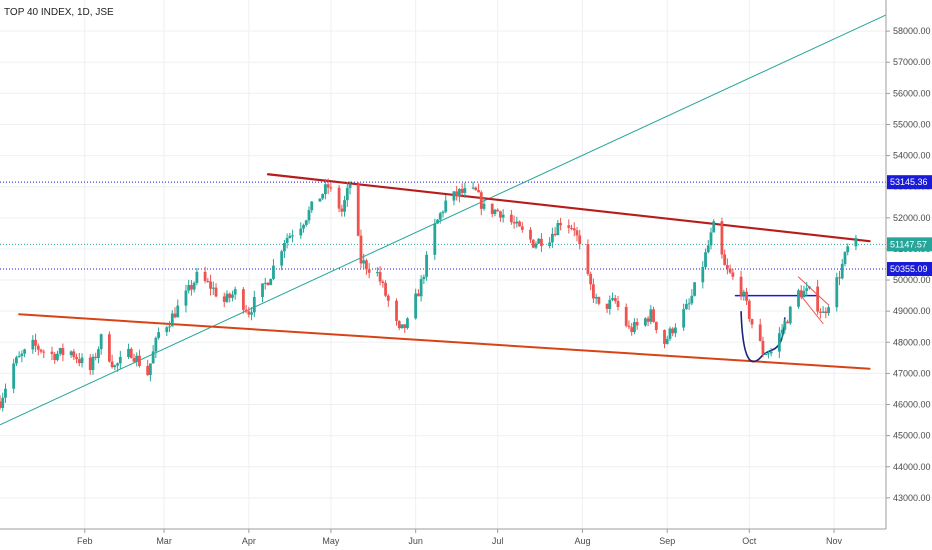 The image size is (932, 550). I want to click on price-tick-label: 55000.00, so click(912, 124).